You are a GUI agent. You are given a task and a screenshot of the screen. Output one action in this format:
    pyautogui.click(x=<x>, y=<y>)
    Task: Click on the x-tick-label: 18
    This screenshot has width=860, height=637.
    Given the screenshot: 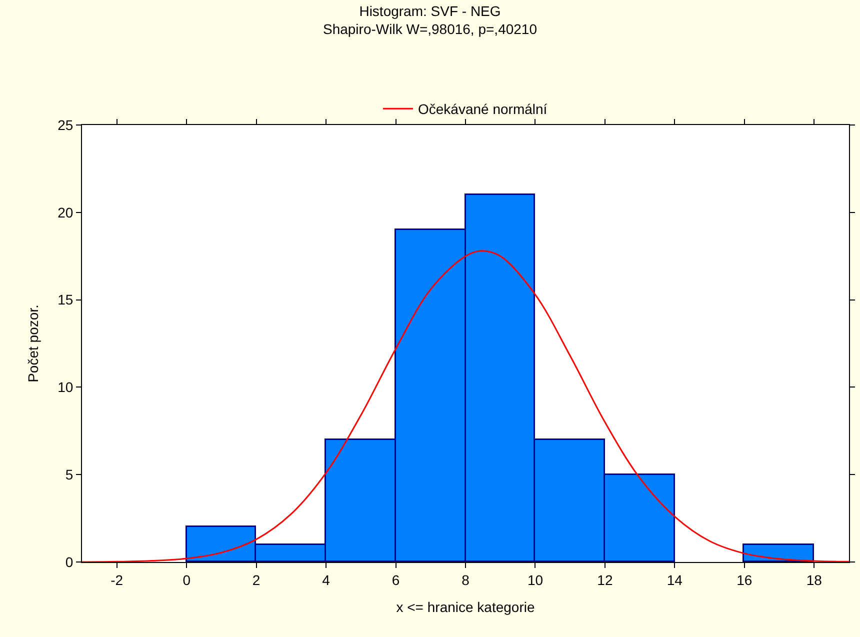 What is the action you would take?
    pyautogui.click(x=814, y=580)
    